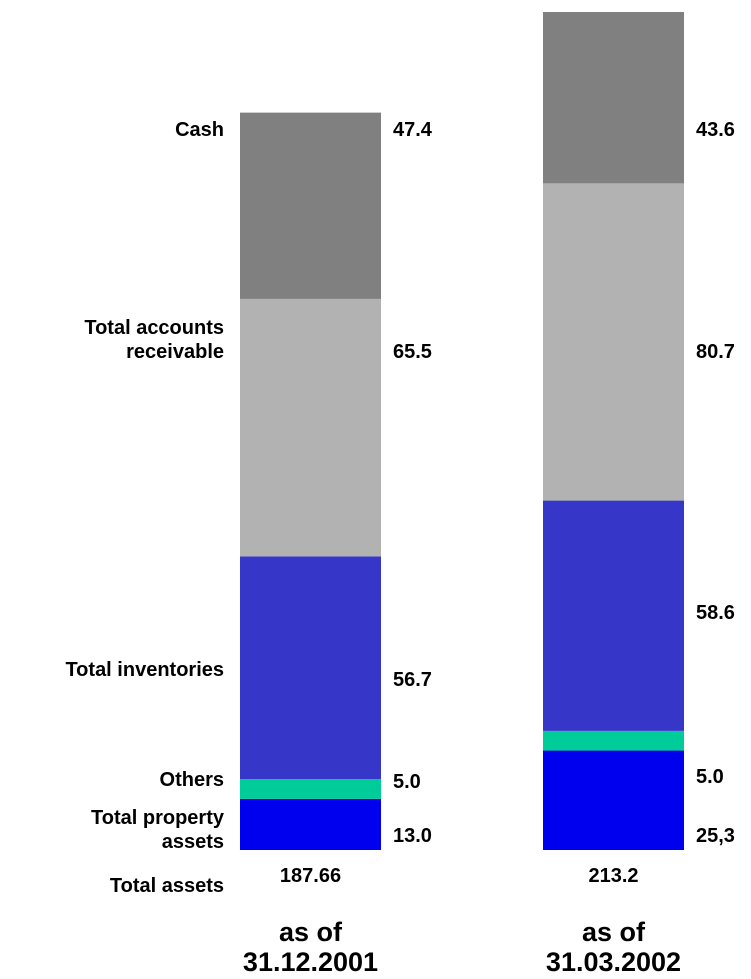 The image size is (751, 979). Describe the element at coordinates (310, 876) in the screenshot. I see `total-value: 187.66` at that location.